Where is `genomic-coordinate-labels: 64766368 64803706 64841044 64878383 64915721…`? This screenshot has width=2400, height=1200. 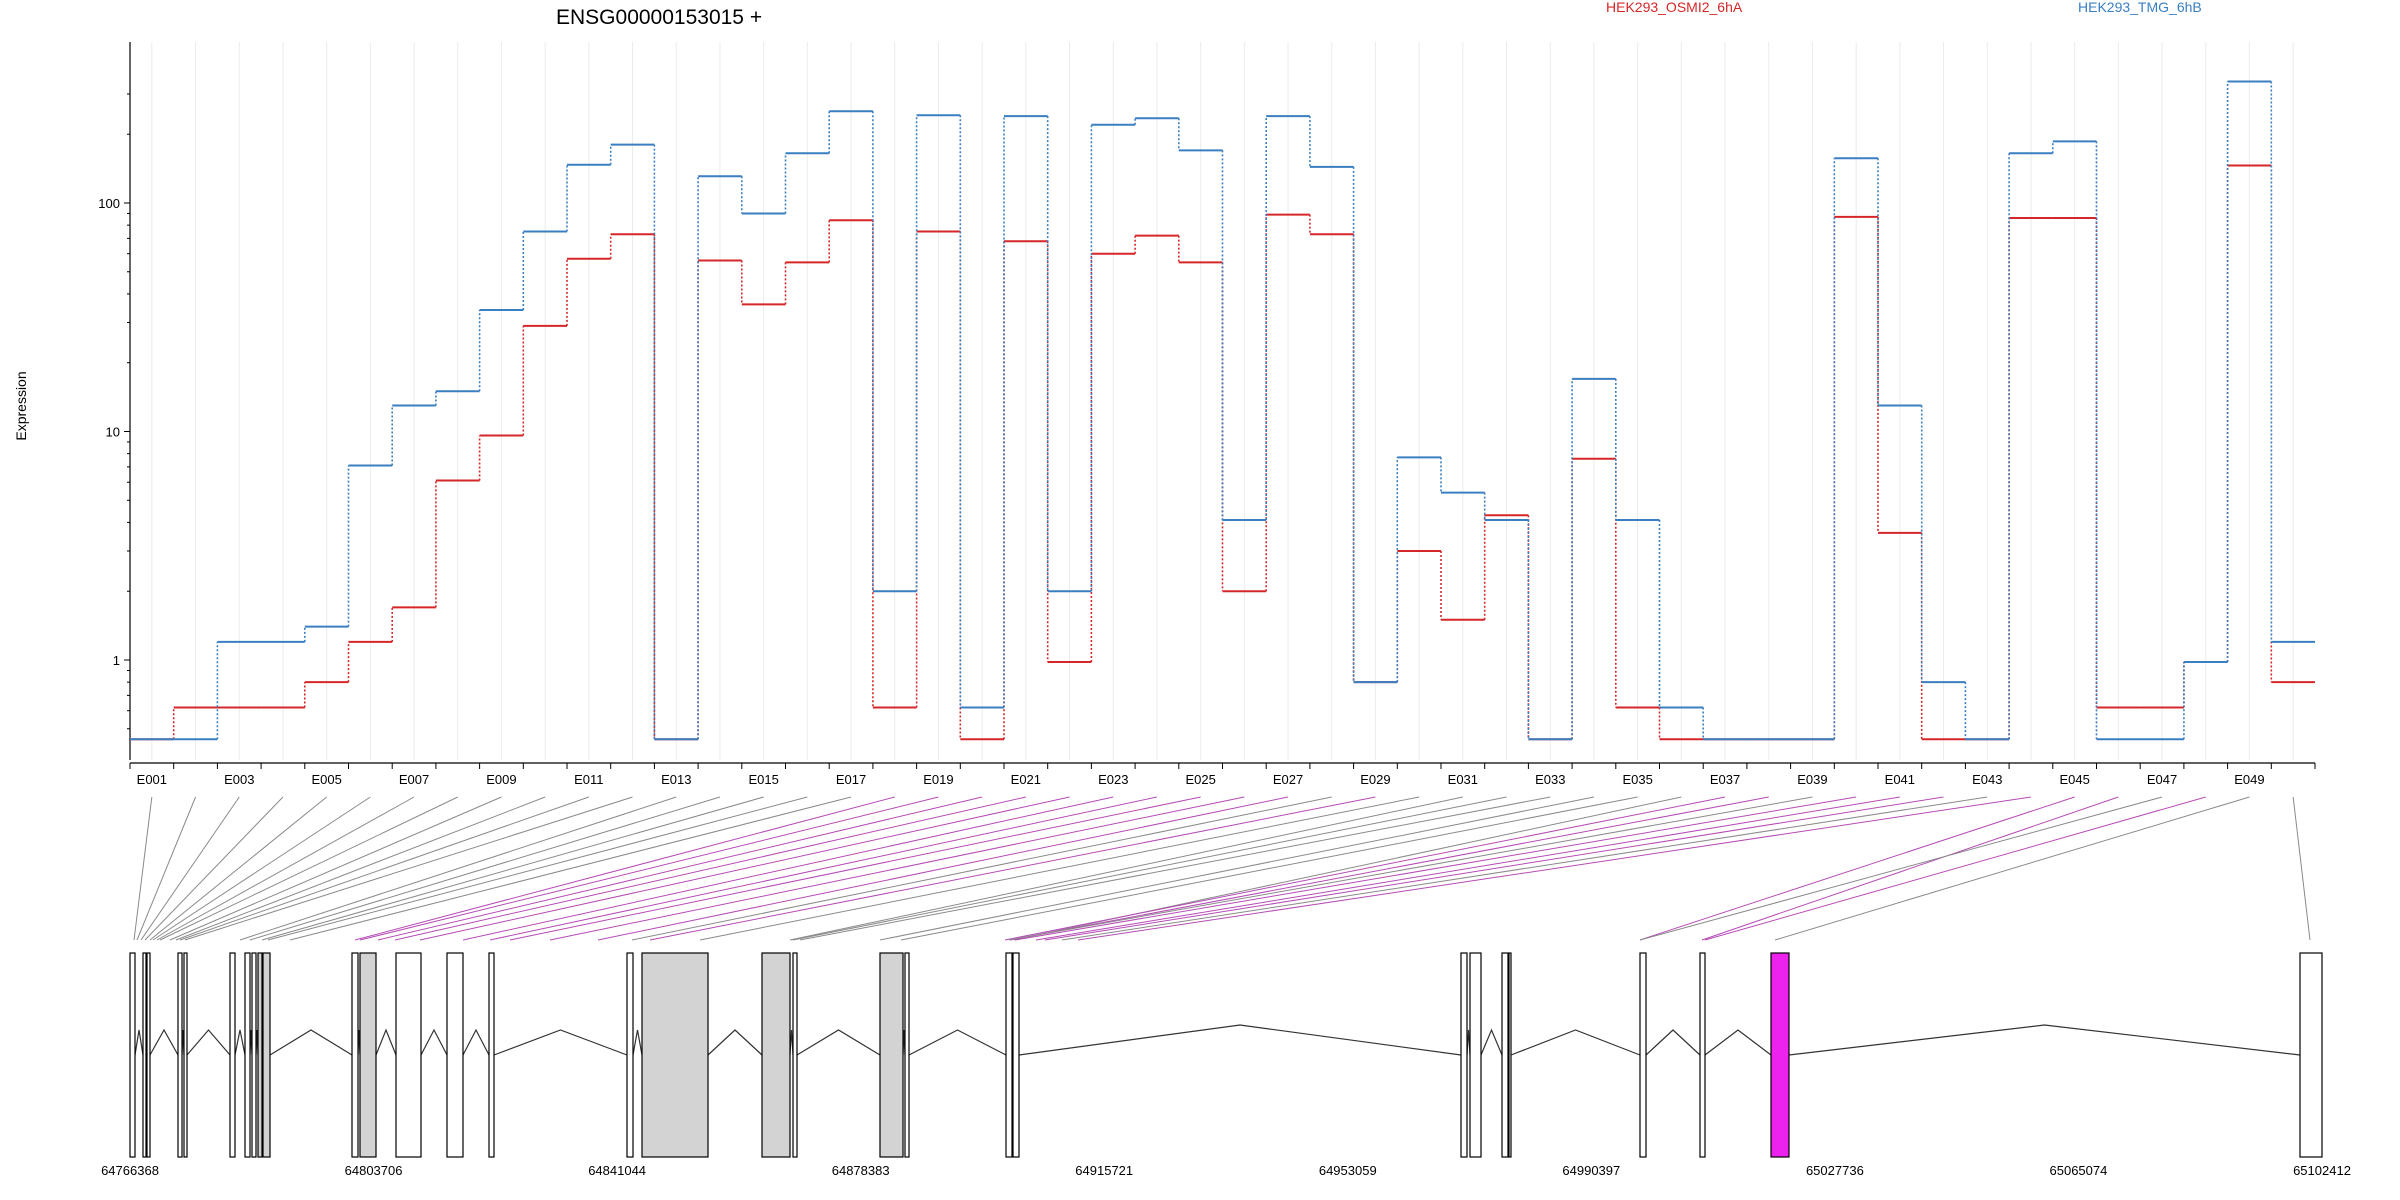 genomic-coordinate-labels: 64766368 64803706 64841044 64878383 64915721… is located at coordinates (1226, 1170).